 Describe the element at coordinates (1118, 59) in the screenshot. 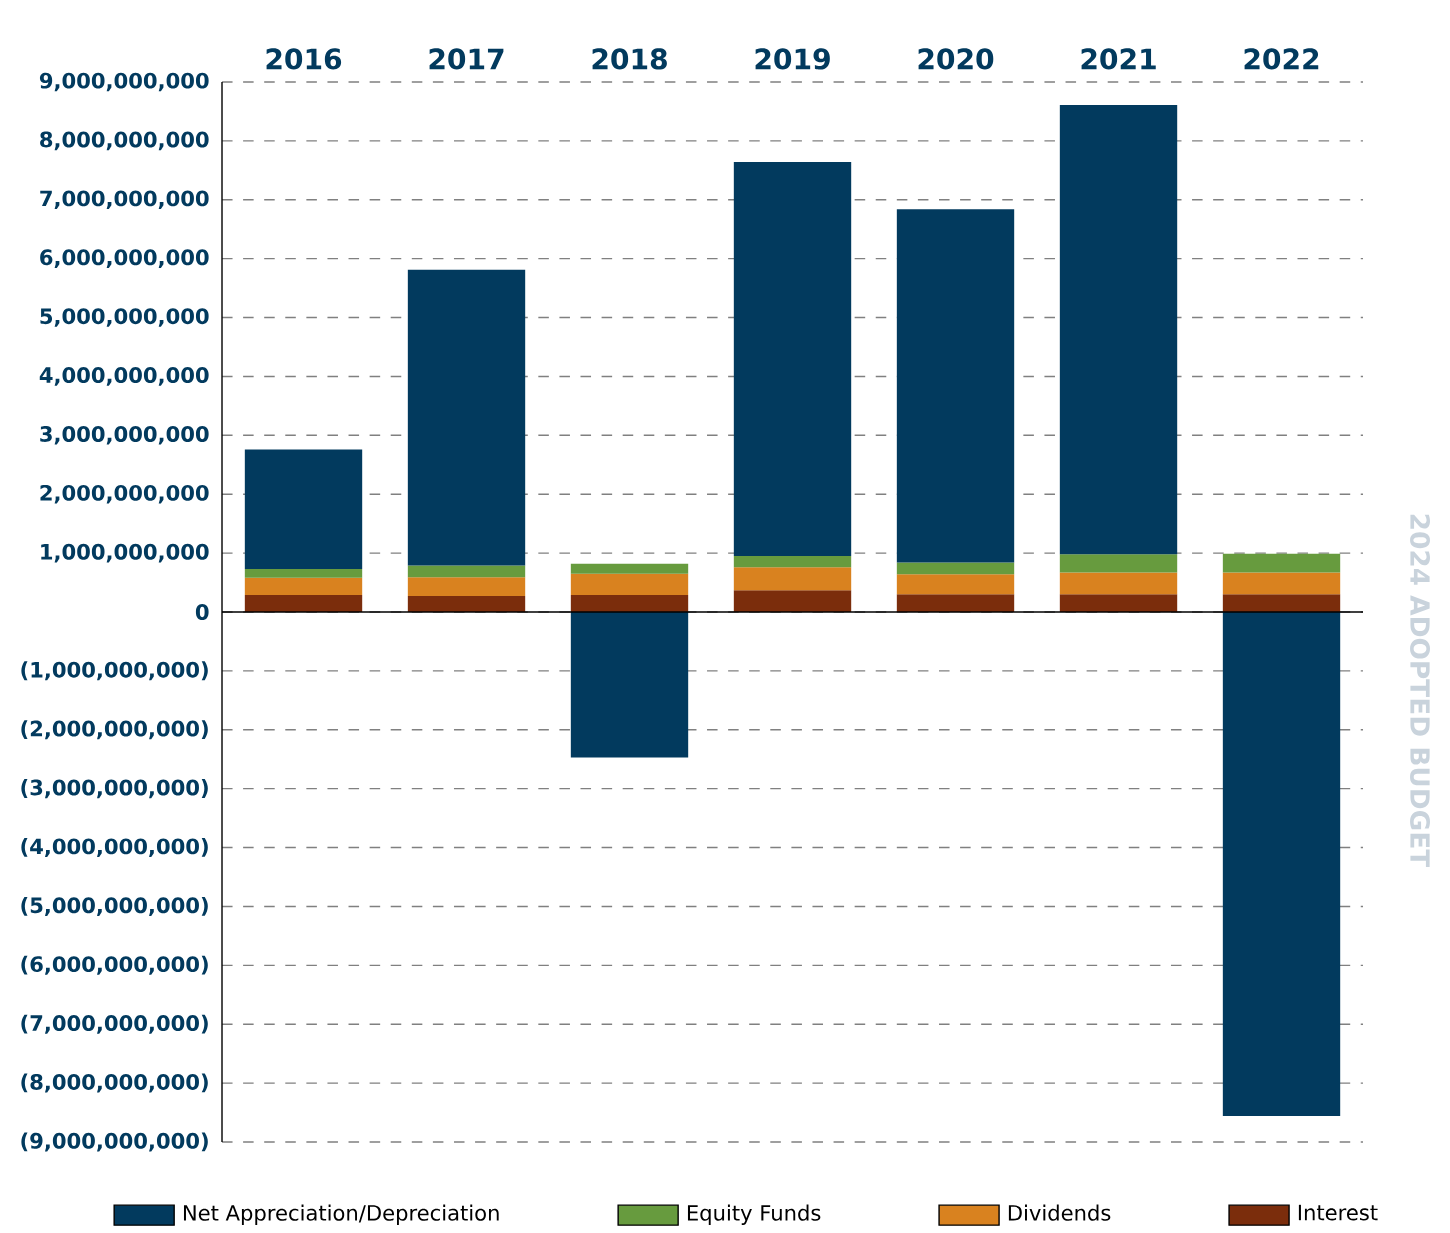

I see `x-tick-label: 2021` at that location.